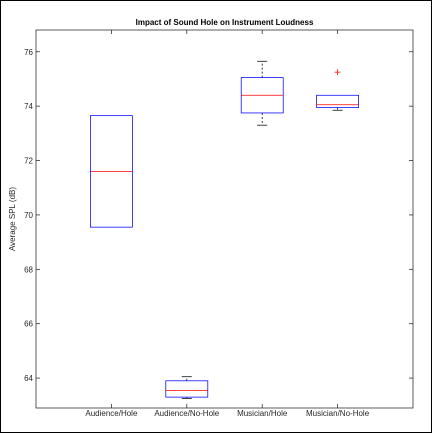  Describe the element at coordinates (337, 90) in the screenshot. I see `box-musician-no-hole` at that location.